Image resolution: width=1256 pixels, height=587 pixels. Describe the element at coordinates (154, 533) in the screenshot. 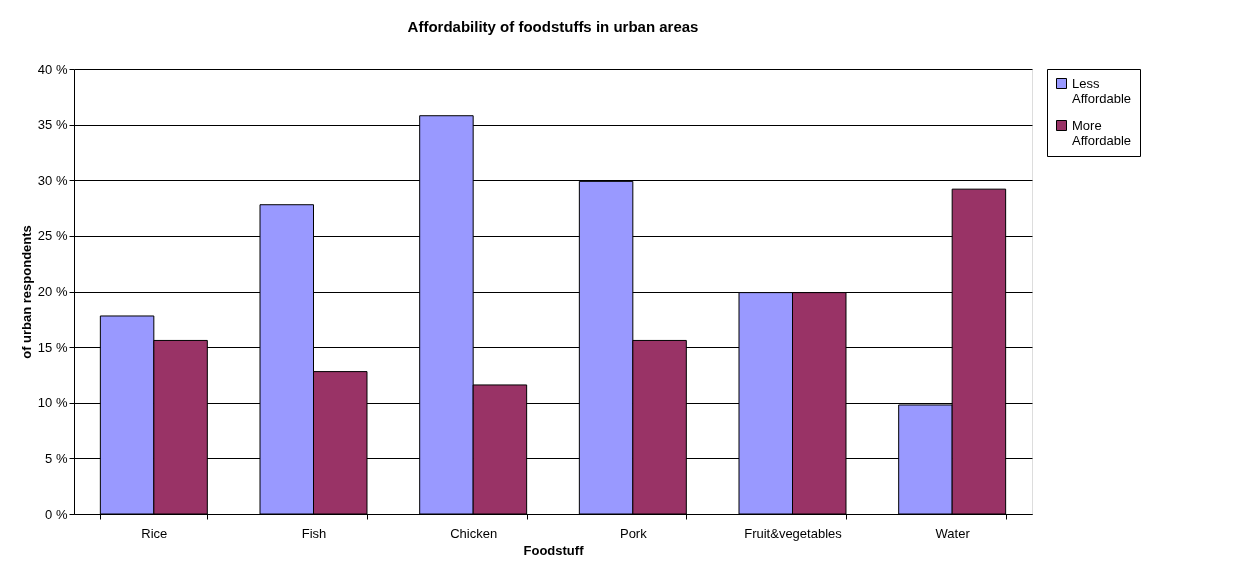

I see `x-tick-label: Rice` at that location.